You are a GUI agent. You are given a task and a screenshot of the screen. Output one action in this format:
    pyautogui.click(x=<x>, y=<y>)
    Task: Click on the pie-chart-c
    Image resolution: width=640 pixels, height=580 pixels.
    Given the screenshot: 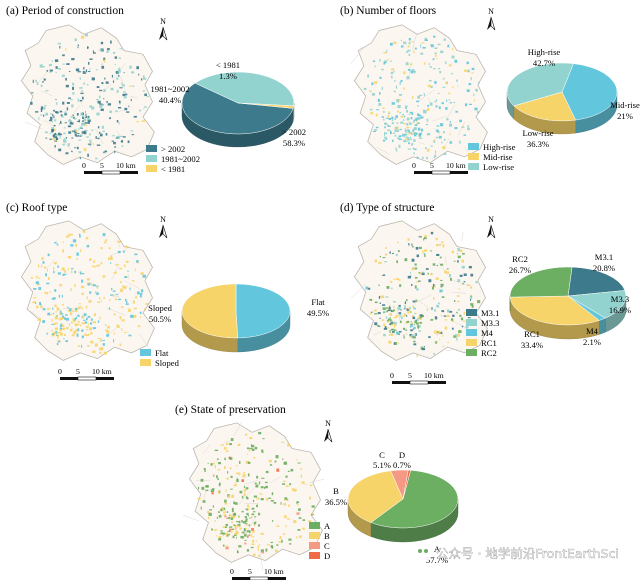 What is the action you would take?
    pyautogui.click(x=236, y=318)
    